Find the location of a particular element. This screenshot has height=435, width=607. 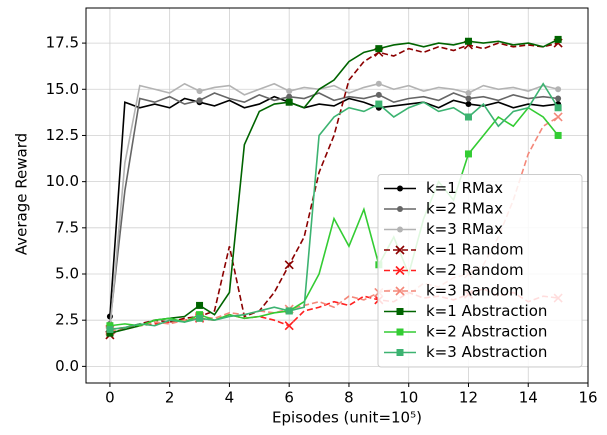

y-tick-label: 7.5 is located at coordinates (67, 227).